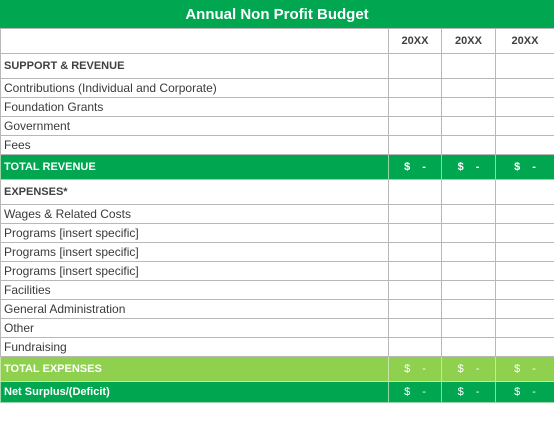 The height and width of the screenshot is (421, 554). I want to click on section-support-revenue: SUPPORT & REVENUE, so click(194, 66).